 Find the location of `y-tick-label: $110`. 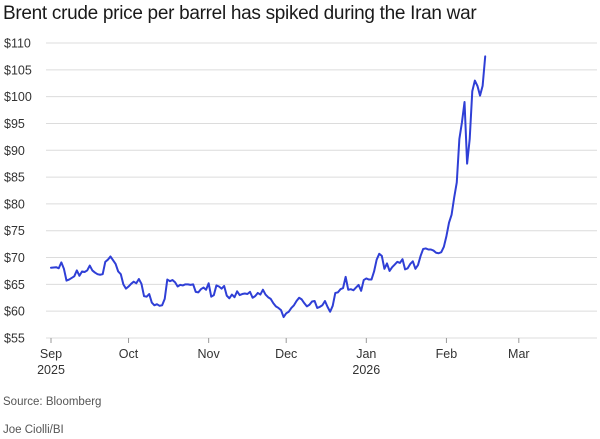

y-tick-label: $110 is located at coordinates (17, 44).